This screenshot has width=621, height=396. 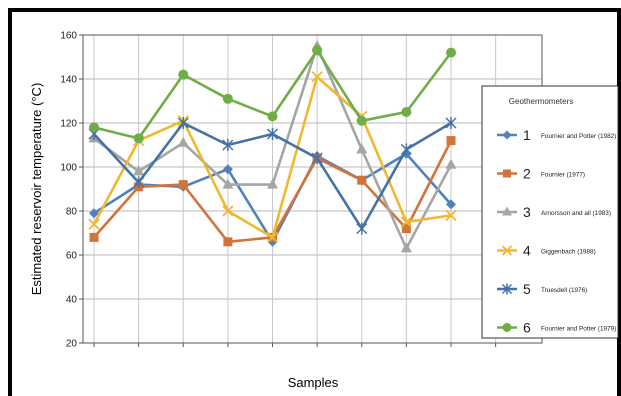 What do you see at coordinates (295, 345) in the screenshot?
I see `x-axis-ticks` at bounding box center [295, 345].